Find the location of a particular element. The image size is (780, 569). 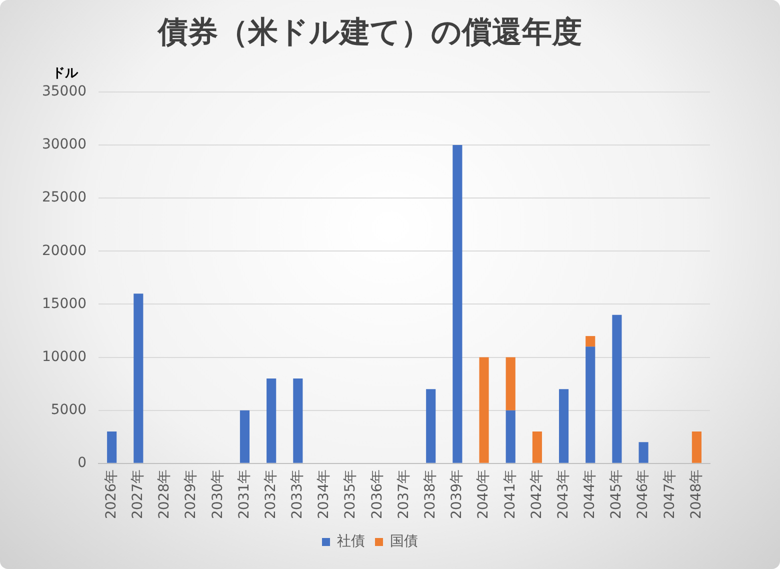

y-tick-label: 25000 is located at coordinates (64, 198).